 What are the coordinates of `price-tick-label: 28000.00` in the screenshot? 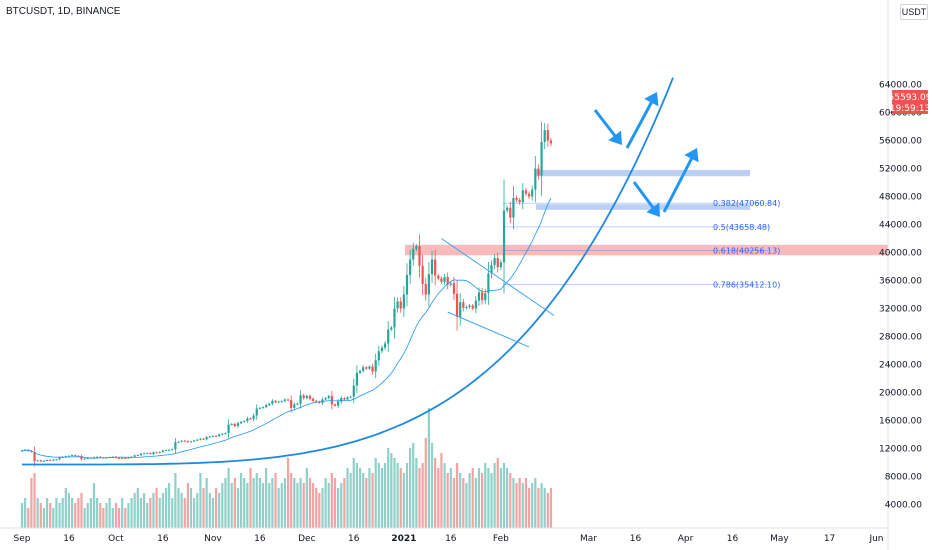 It's located at (900, 337).